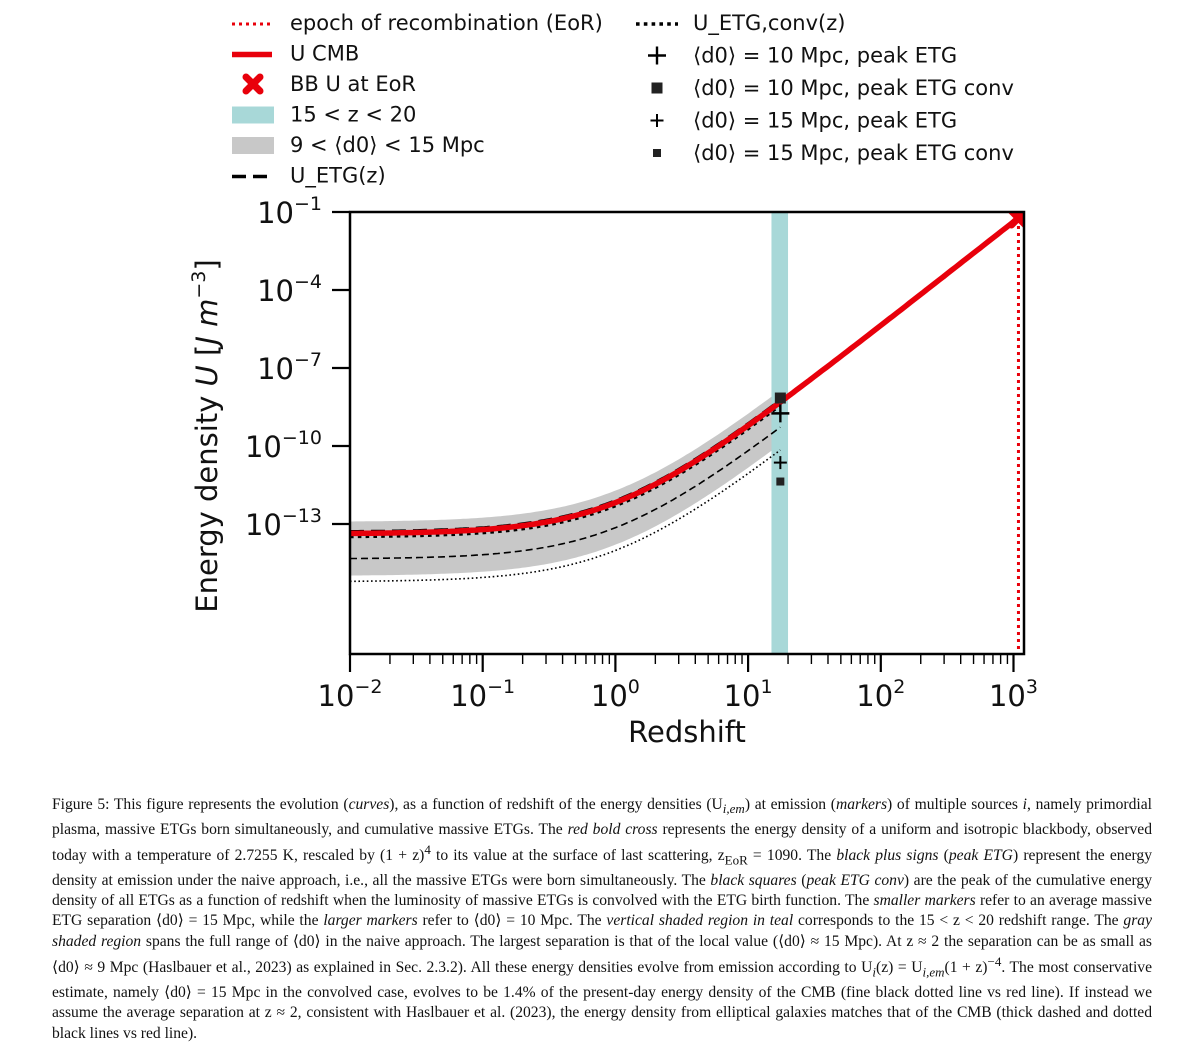 The image size is (1200, 1055). What do you see at coordinates (657, 55) in the screenshot?
I see `legend-handle-p10` at bounding box center [657, 55].